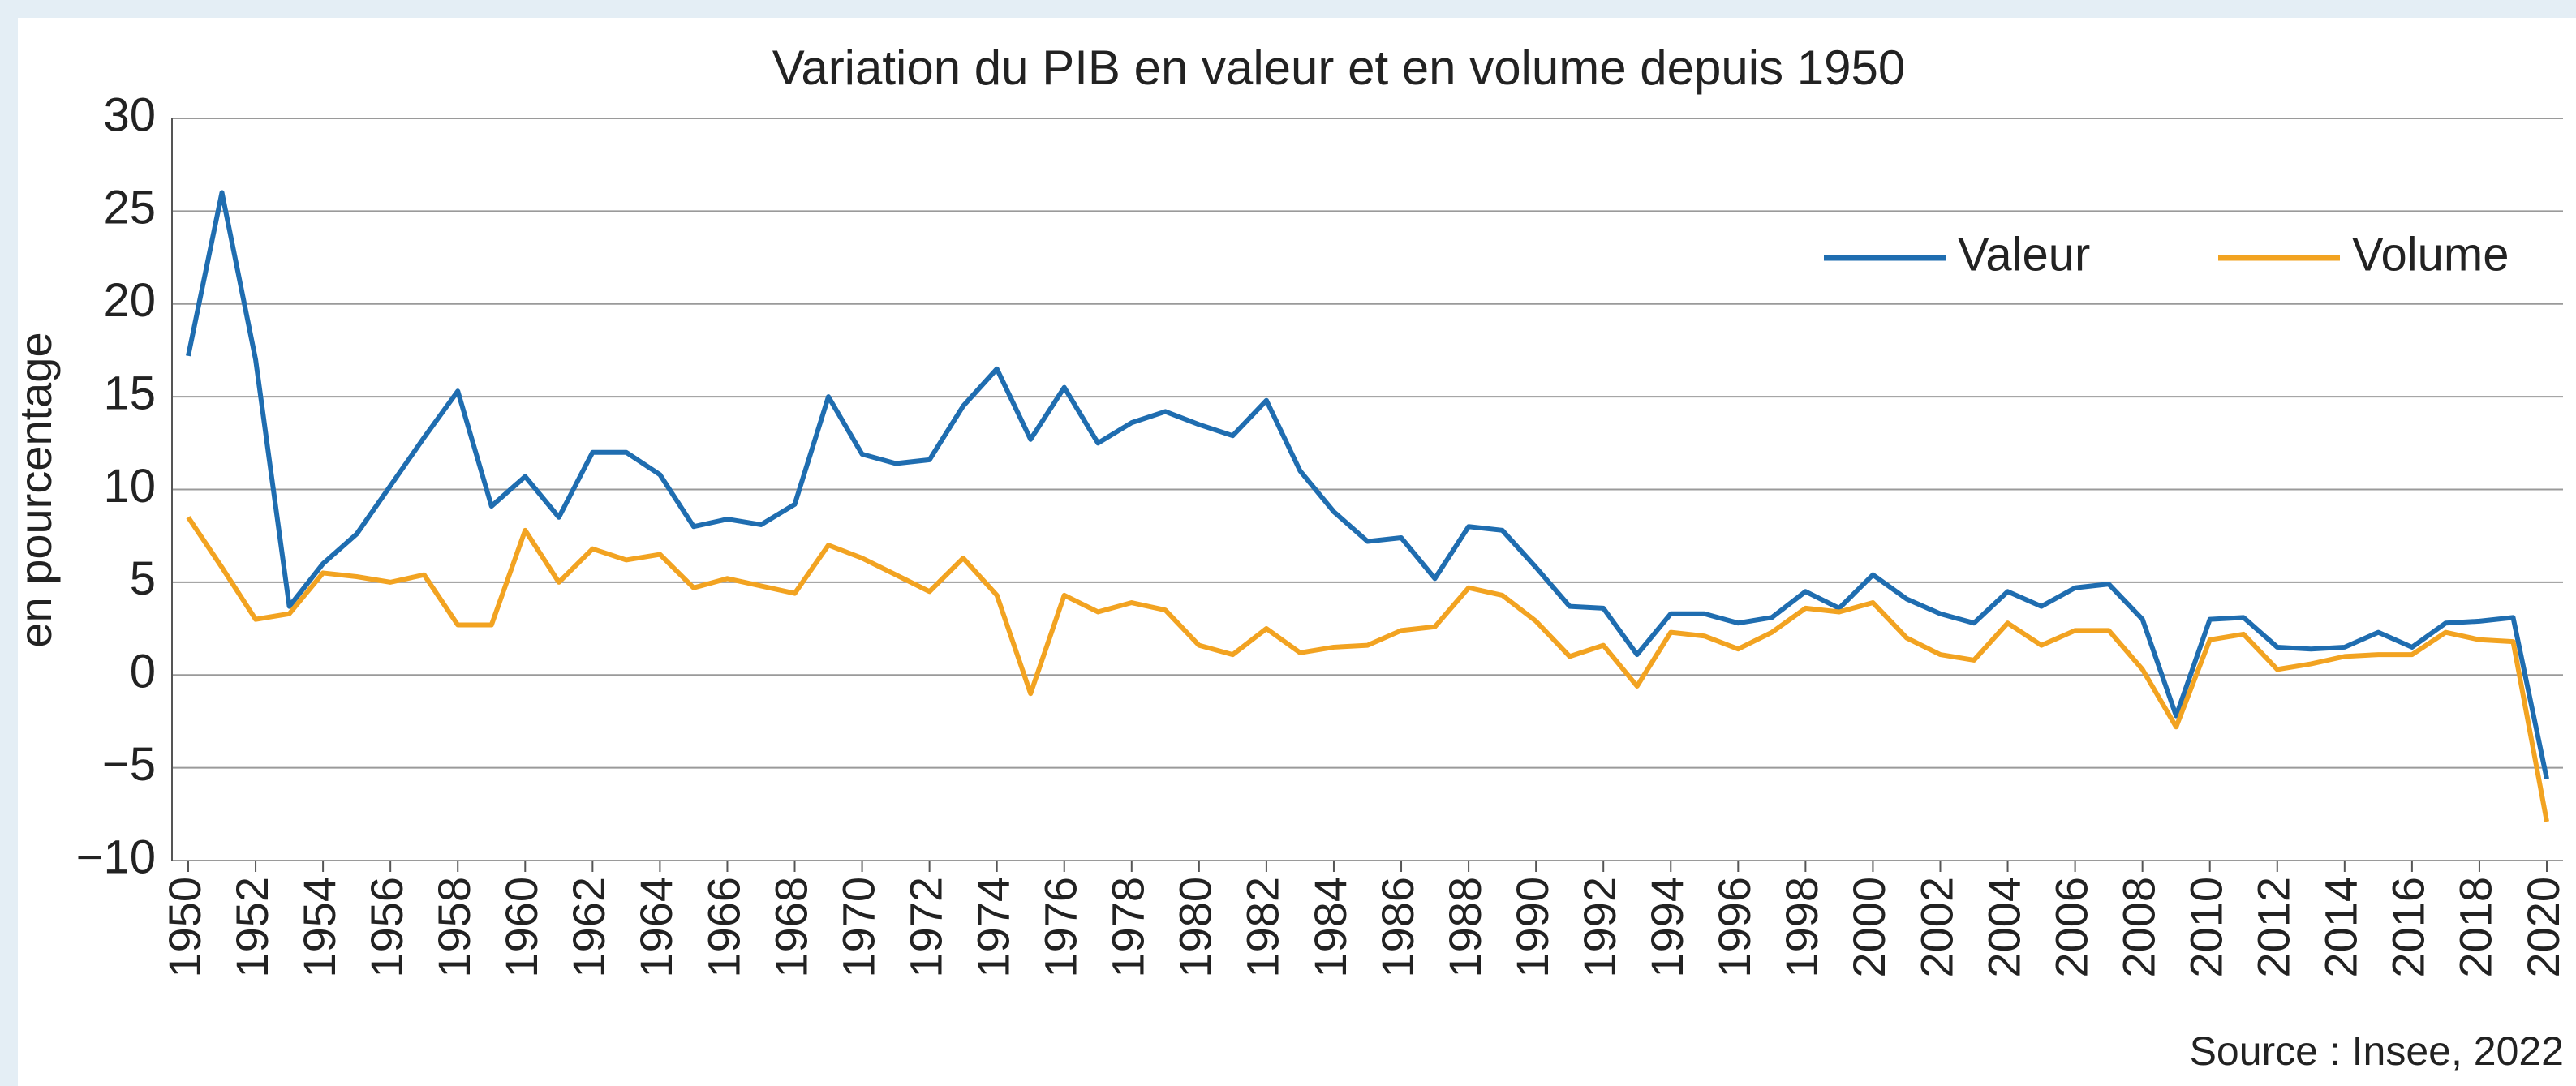  What do you see at coordinates (993, 927) in the screenshot?
I see `x-tick-label: 1974` at bounding box center [993, 927].